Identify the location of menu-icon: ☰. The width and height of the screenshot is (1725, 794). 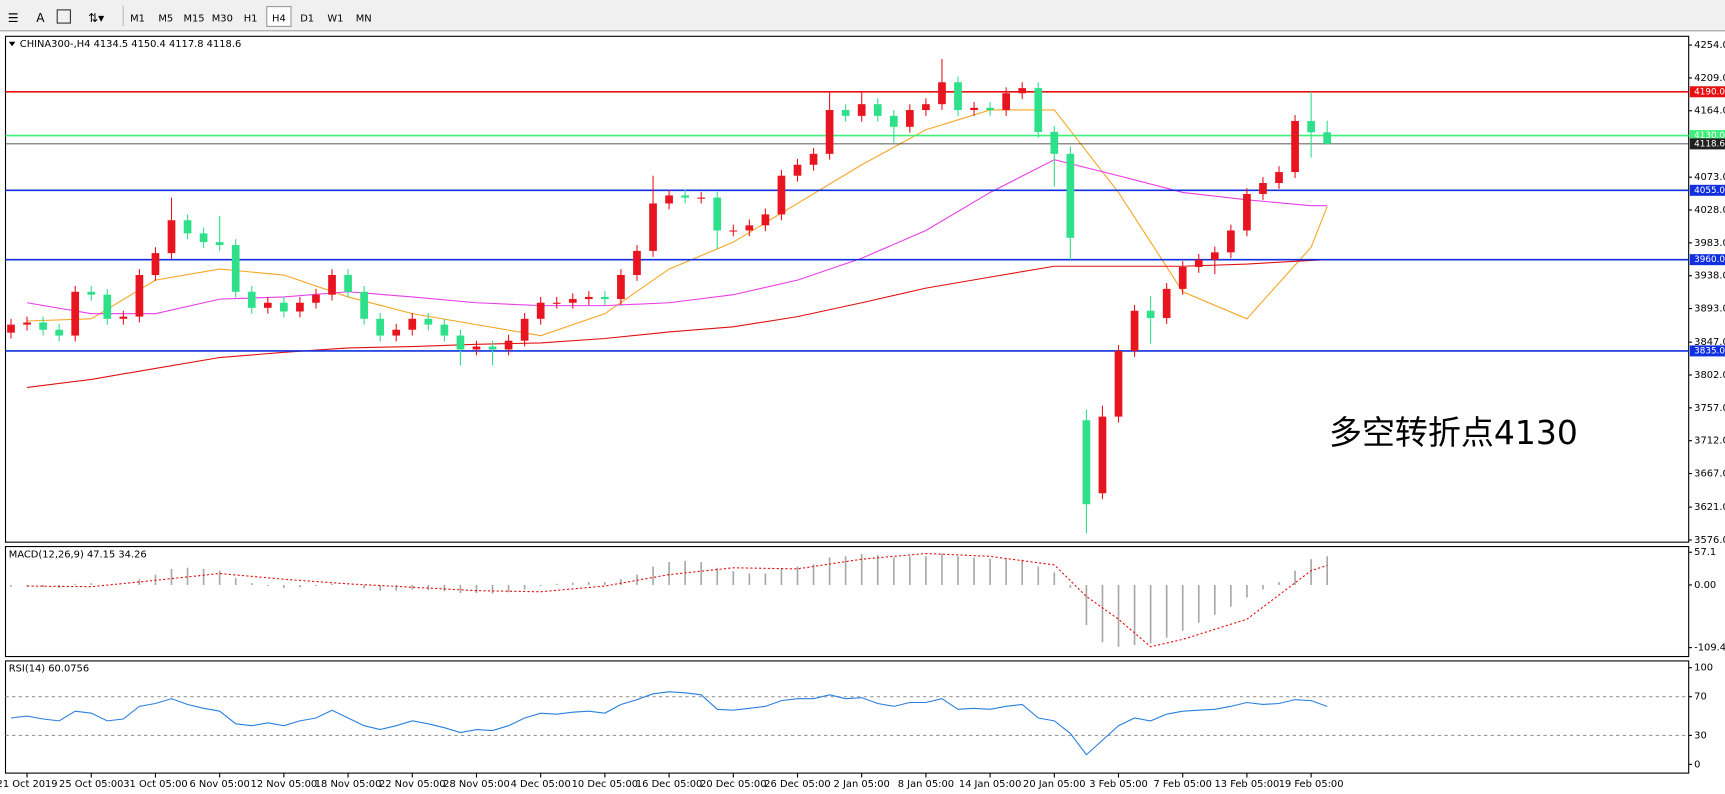
(13, 18).